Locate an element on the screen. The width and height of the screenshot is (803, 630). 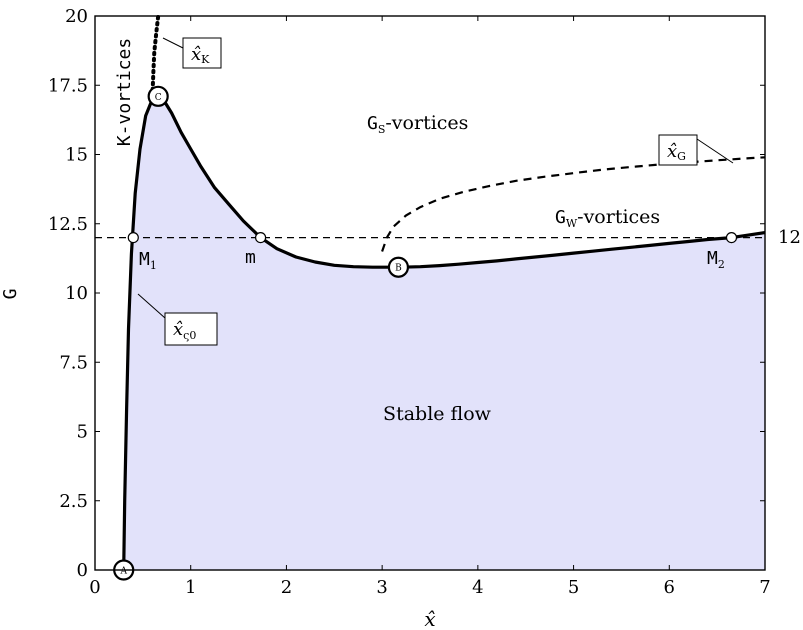
xk-curve is located at coordinates (155, 56).